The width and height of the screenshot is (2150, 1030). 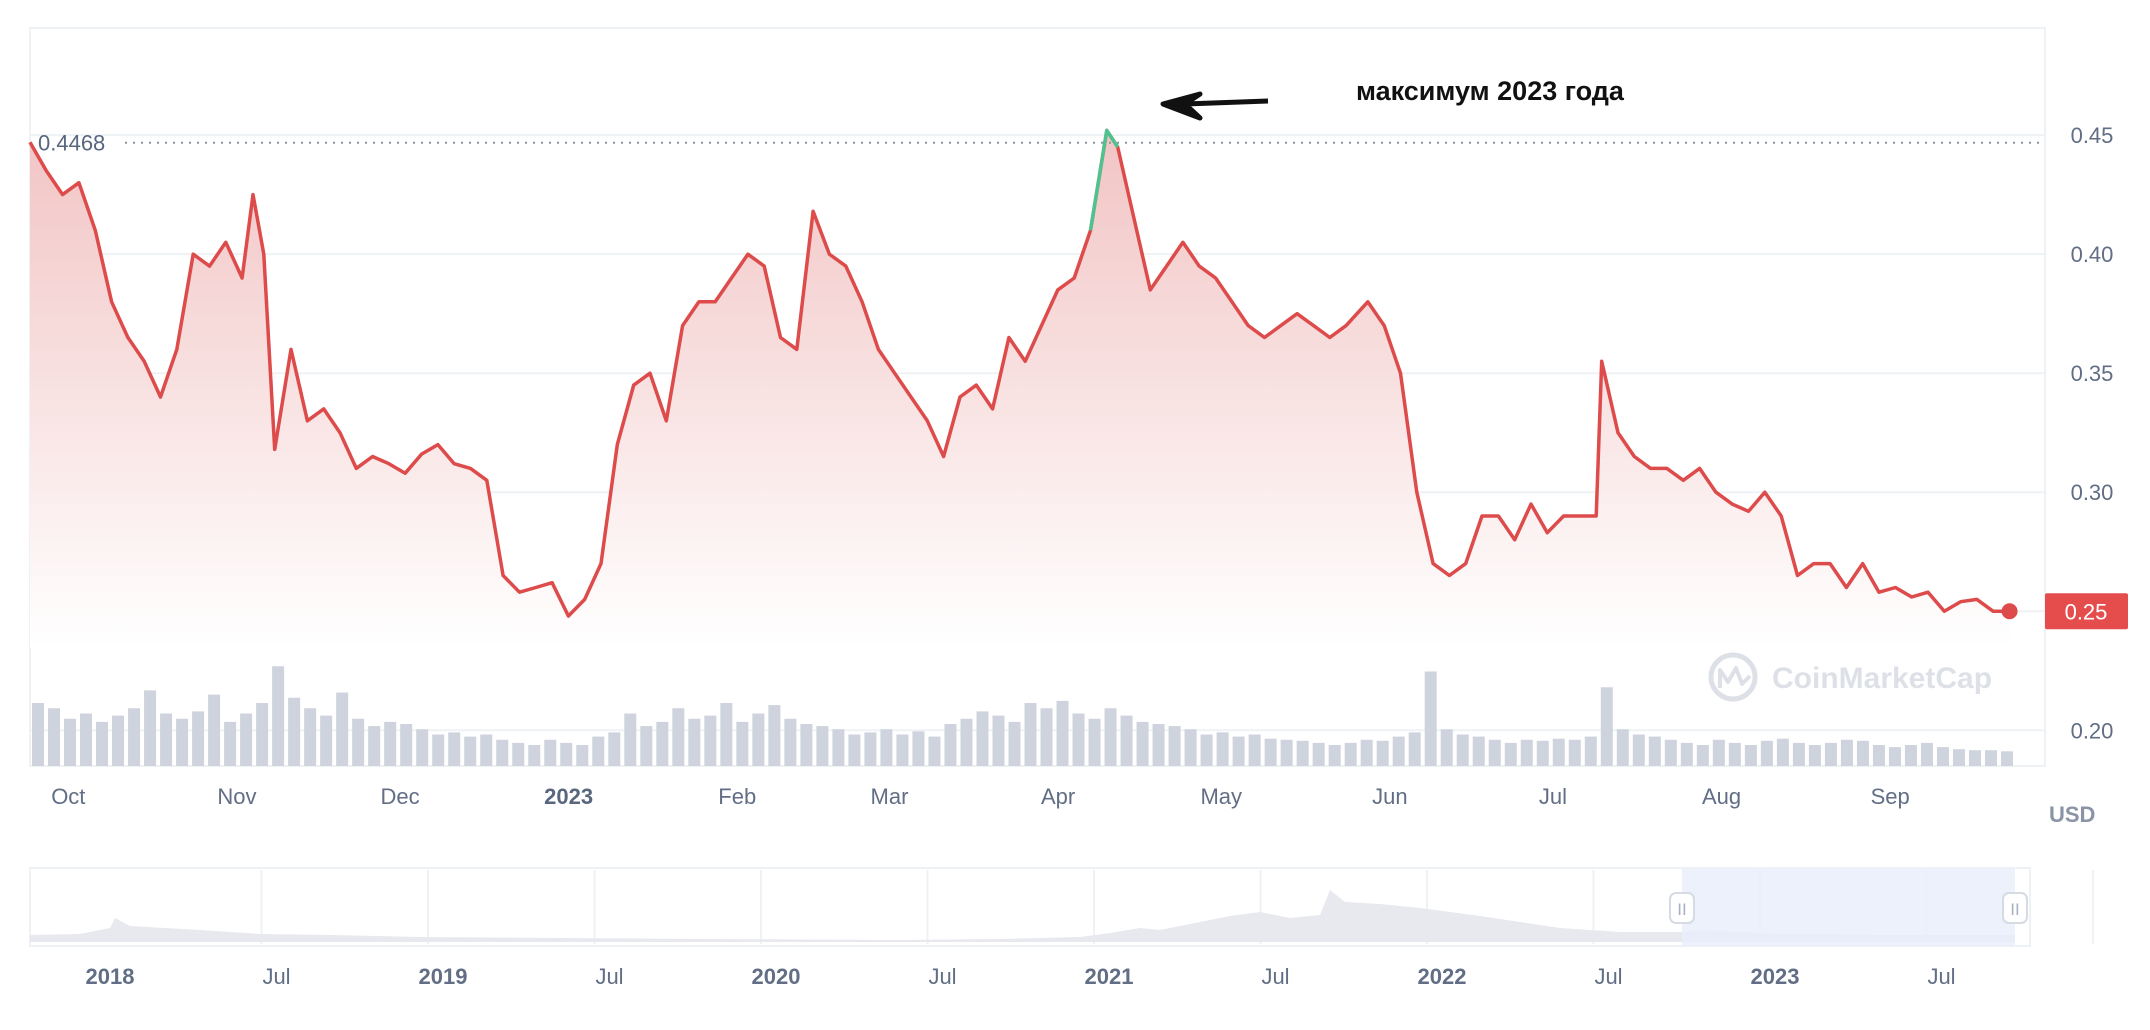 I want to click on navigator-tick-label: 2020, so click(x=776, y=976).